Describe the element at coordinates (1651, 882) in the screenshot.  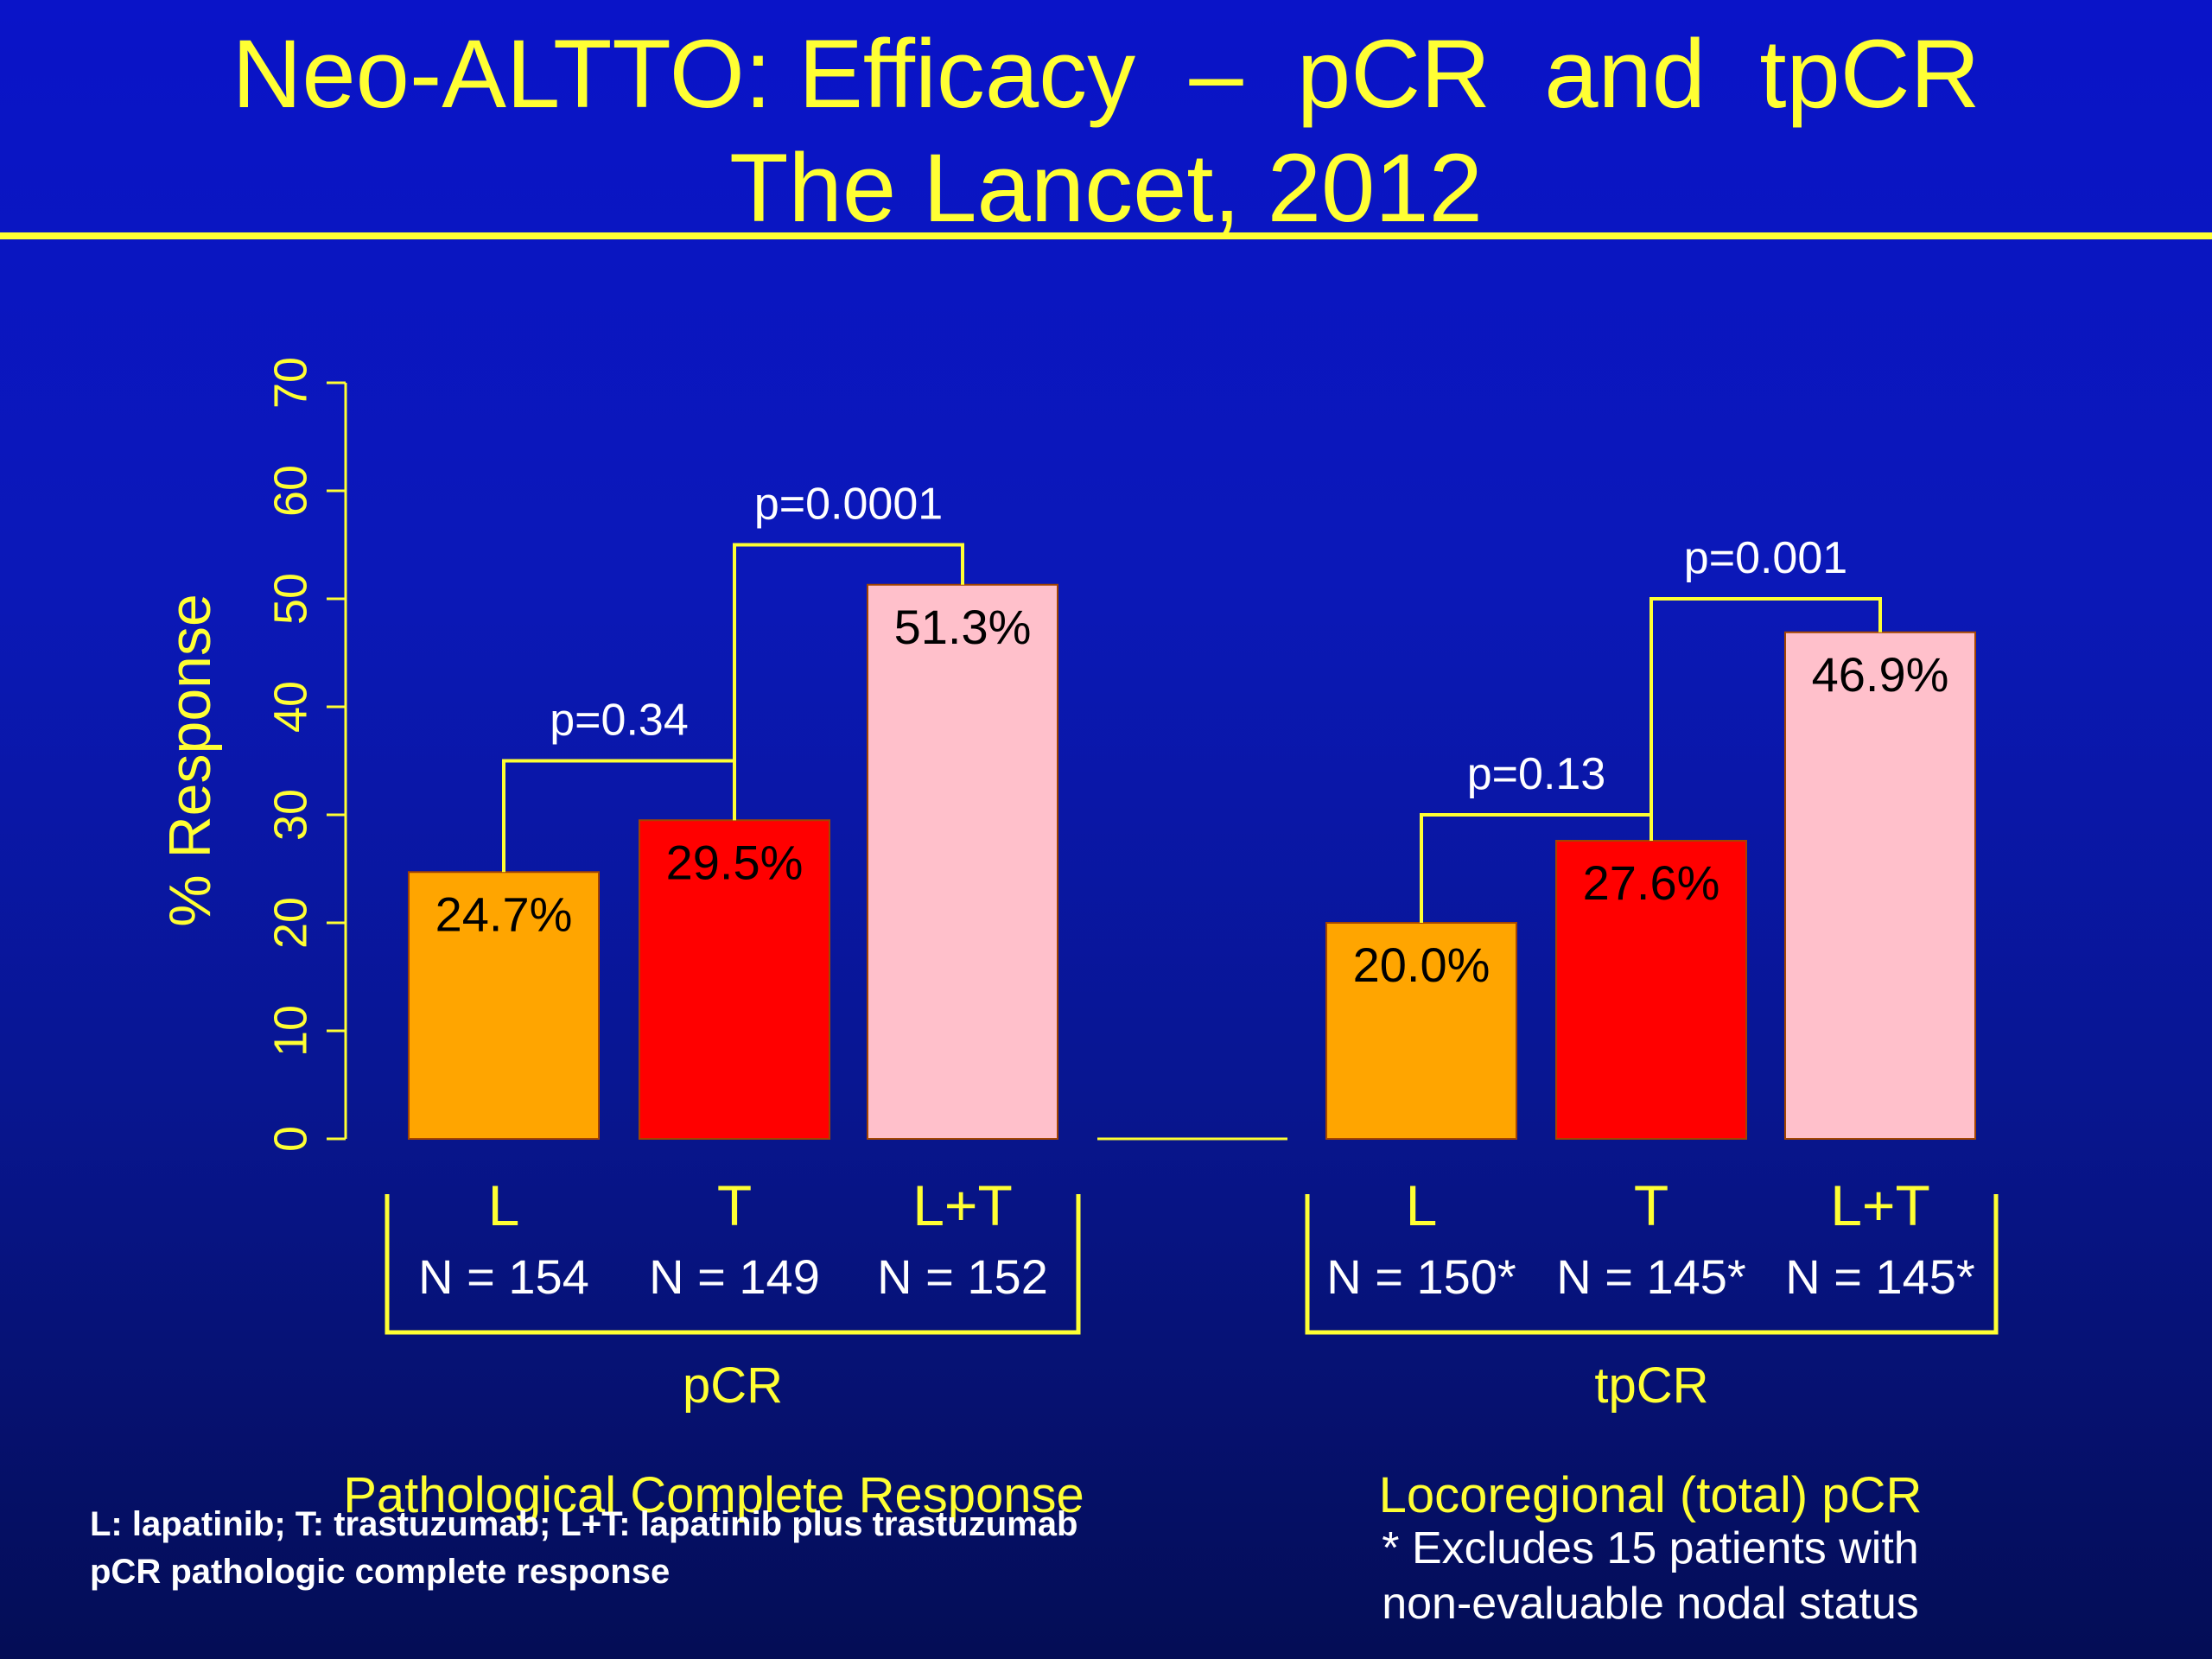
I see `bar-value-label: 27.6%` at that location.